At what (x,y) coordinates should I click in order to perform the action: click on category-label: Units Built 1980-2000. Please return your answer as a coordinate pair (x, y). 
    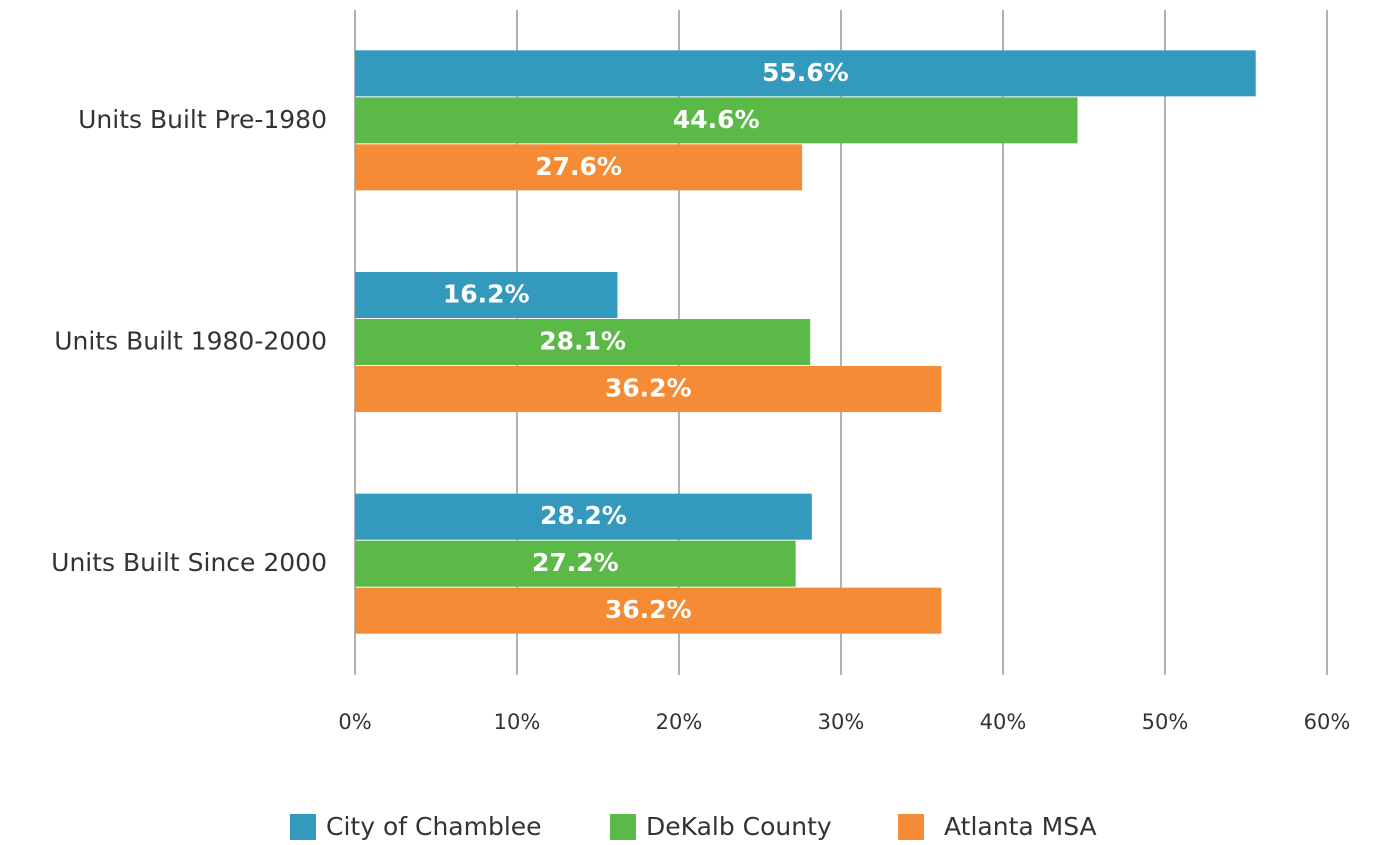
    Looking at the image, I should click on (190, 341).